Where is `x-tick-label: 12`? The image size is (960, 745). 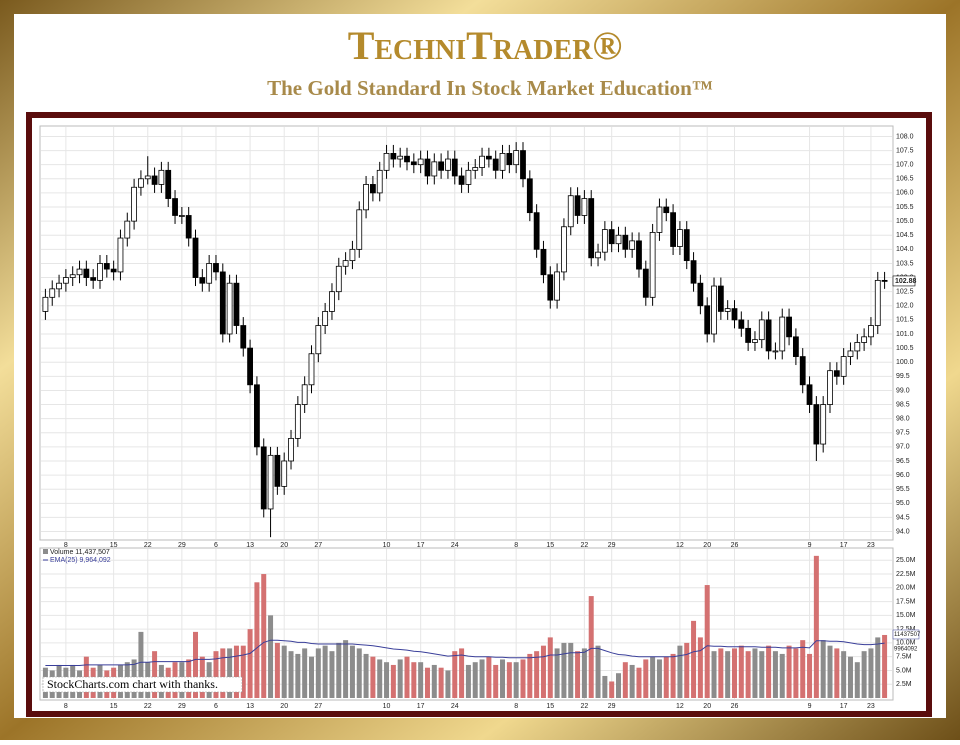 x-tick-label: 12 is located at coordinates (680, 545).